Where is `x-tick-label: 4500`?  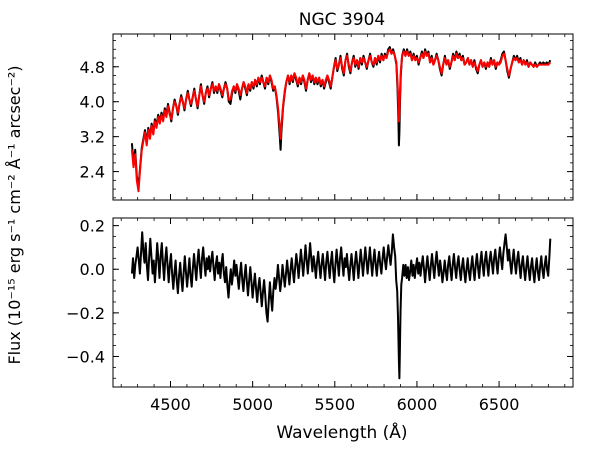
x-tick-label: 4500 is located at coordinates (170, 404).